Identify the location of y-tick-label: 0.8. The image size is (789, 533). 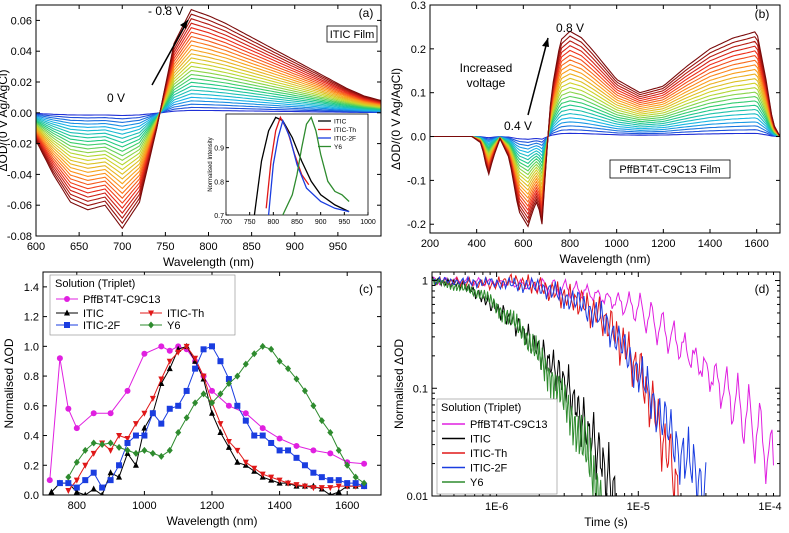
(31, 377).